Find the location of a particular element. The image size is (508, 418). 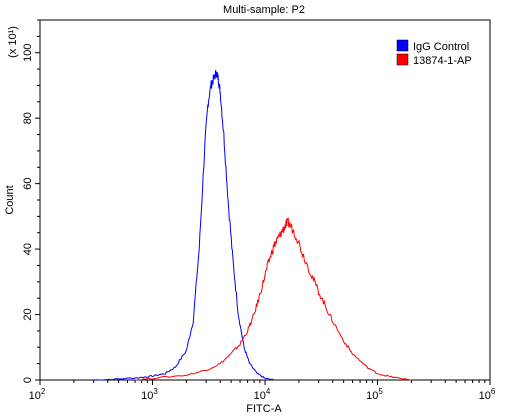

x-axis-ticks: 10² 10³ 10⁴ 10⁵ 10⁶ is located at coordinates (262, 391).